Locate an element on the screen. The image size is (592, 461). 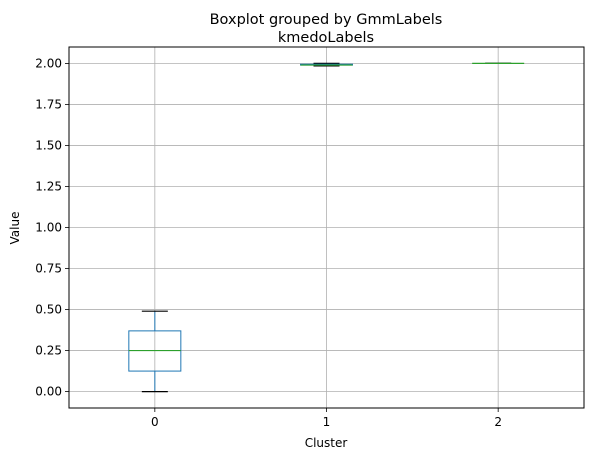
y-tick-label: 0.00 is located at coordinates (48, 392).